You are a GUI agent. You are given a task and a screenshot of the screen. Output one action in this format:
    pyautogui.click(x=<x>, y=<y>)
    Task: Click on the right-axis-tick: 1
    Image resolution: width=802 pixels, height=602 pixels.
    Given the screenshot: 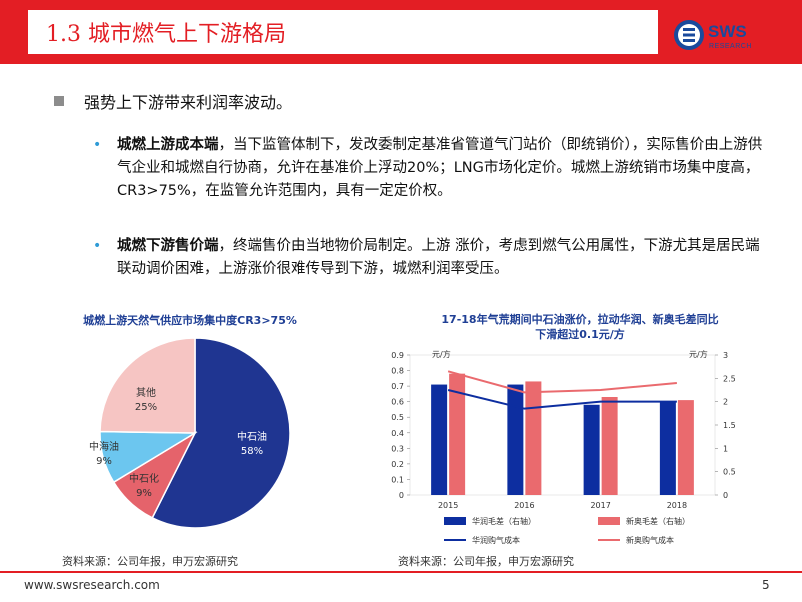 What is the action you would take?
    pyautogui.click(x=725, y=448)
    